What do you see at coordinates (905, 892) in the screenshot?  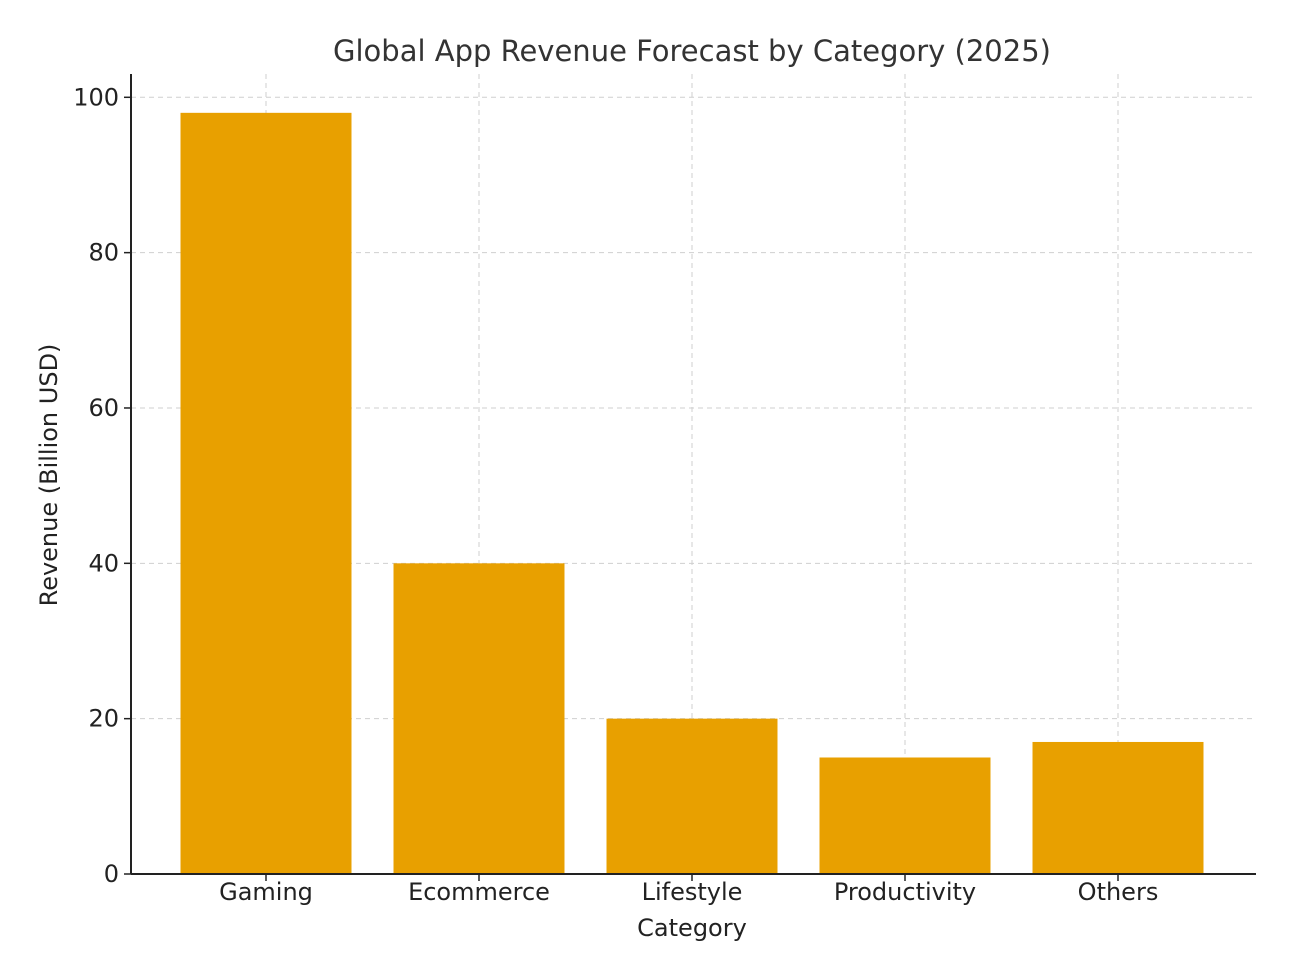 I see `x-tick-label: Productivity` at bounding box center [905, 892].